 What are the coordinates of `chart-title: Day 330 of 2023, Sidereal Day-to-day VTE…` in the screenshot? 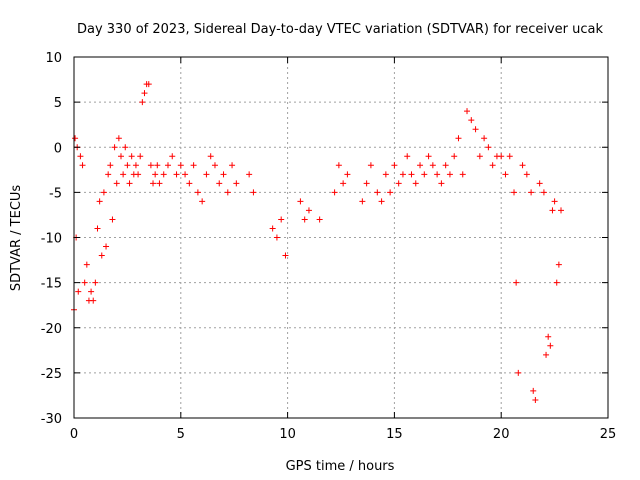 It's located at (340, 29).